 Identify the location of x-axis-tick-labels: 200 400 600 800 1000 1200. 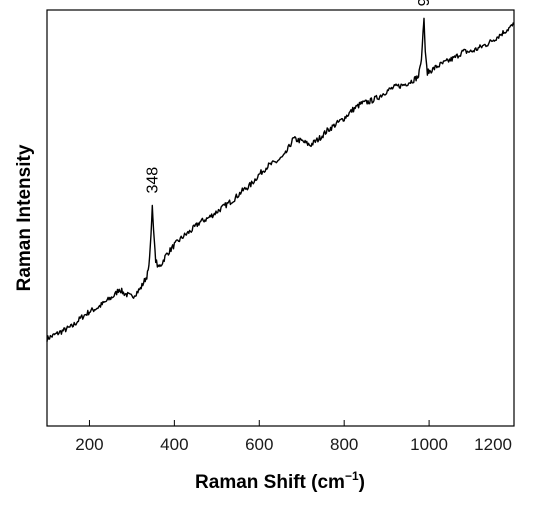
(293, 444).